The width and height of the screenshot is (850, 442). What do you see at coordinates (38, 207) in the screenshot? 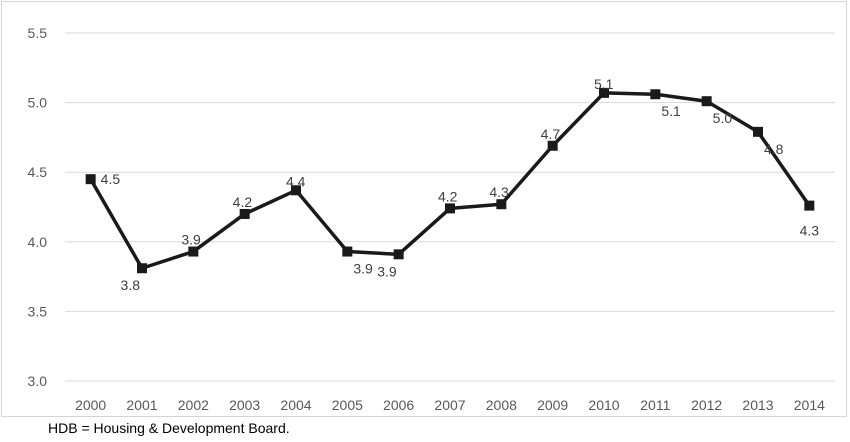
I see `y-axis-tick-labels: 3.0 3.5 4.0 4.5 5.0 5.5` at bounding box center [38, 207].